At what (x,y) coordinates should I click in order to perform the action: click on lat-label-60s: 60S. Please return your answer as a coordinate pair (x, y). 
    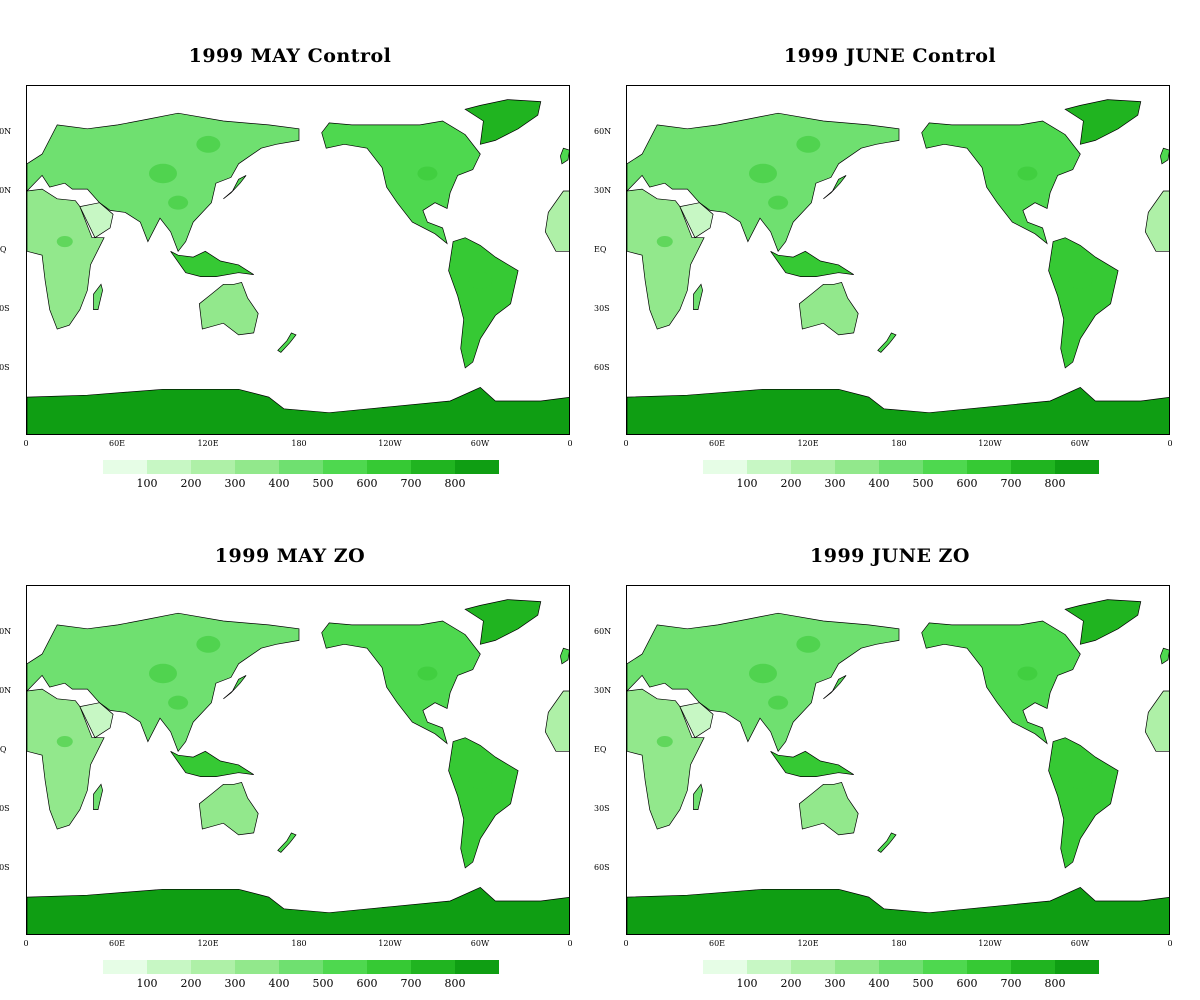
    Looking at the image, I should click on (602, 867).